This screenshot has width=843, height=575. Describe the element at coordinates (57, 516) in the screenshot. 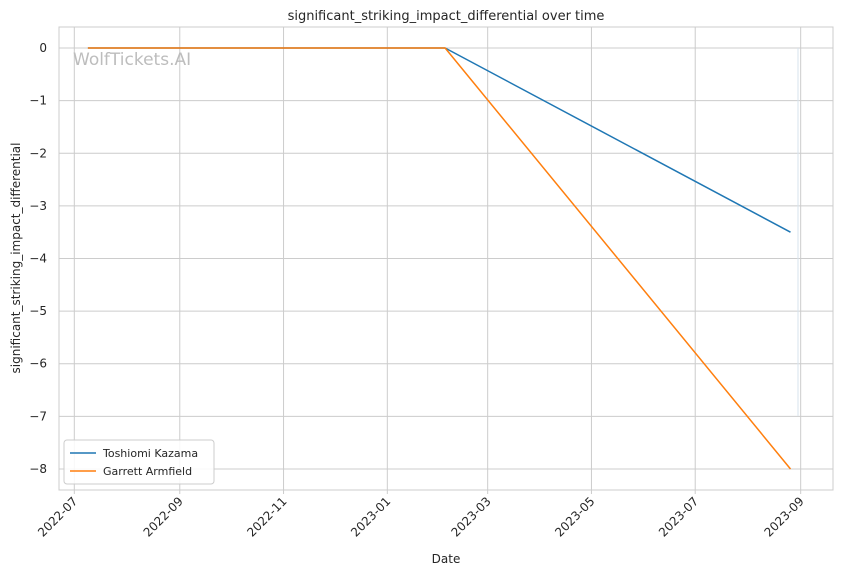

I see `x-tick-label: 2022-07` at that location.